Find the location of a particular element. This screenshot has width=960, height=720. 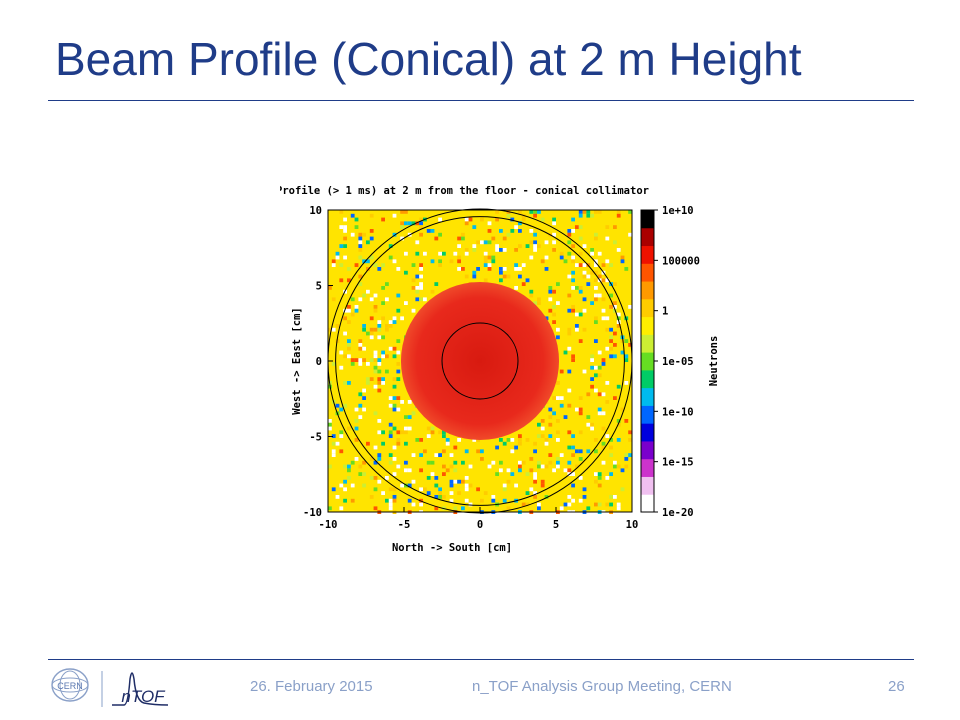

colorbar-segment is located at coordinates (647, 432).